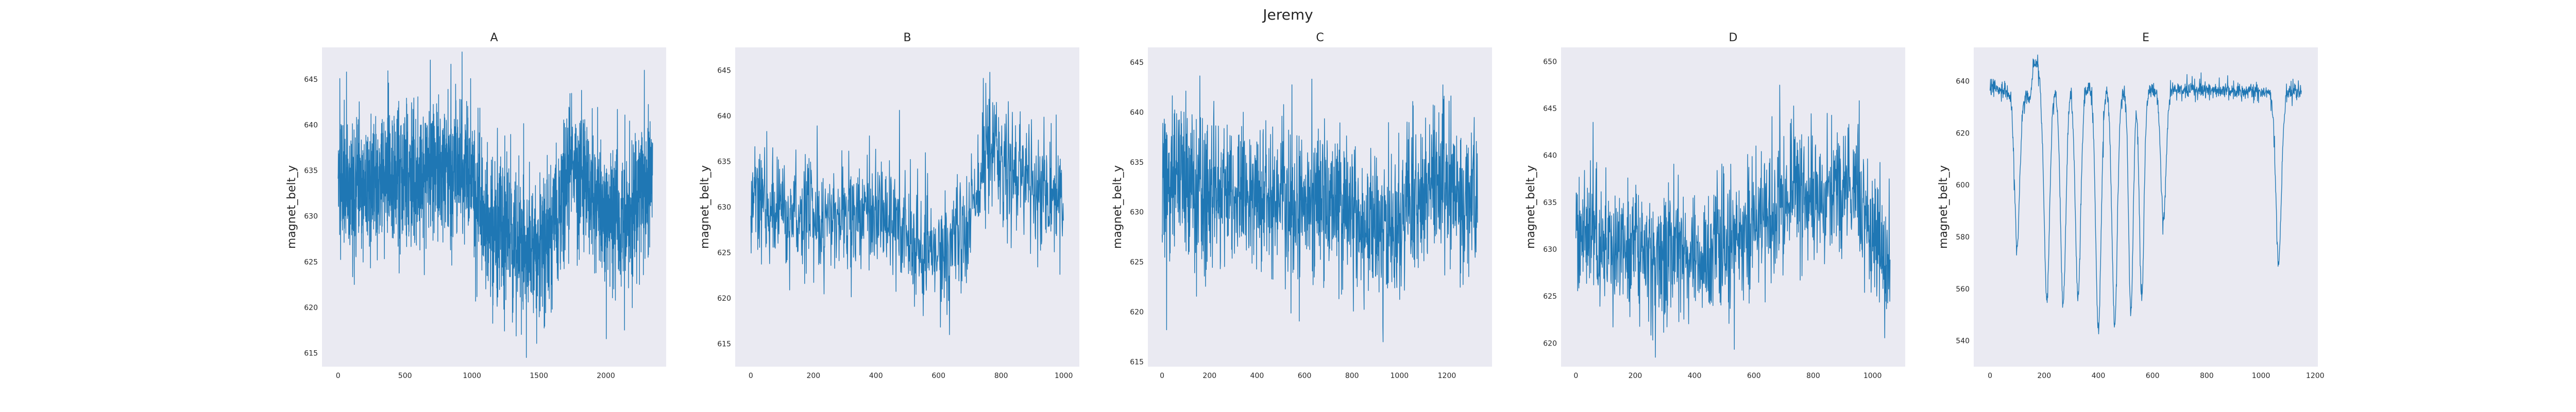 This screenshot has width=2576, height=412. What do you see at coordinates (494, 37) in the screenshot?
I see `subplot-title: A` at bounding box center [494, 37].